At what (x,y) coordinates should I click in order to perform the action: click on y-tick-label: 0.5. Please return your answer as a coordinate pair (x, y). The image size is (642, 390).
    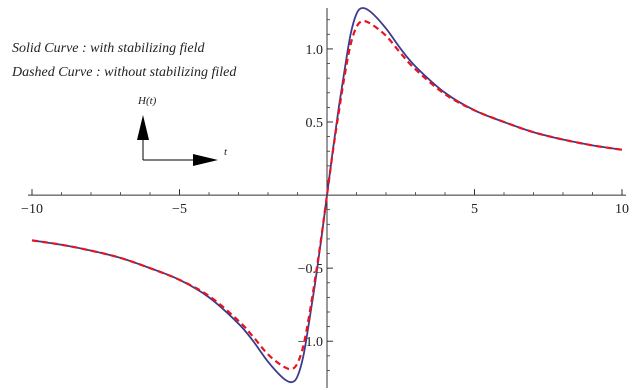
    Looking at the image, I should click on (315, 123).